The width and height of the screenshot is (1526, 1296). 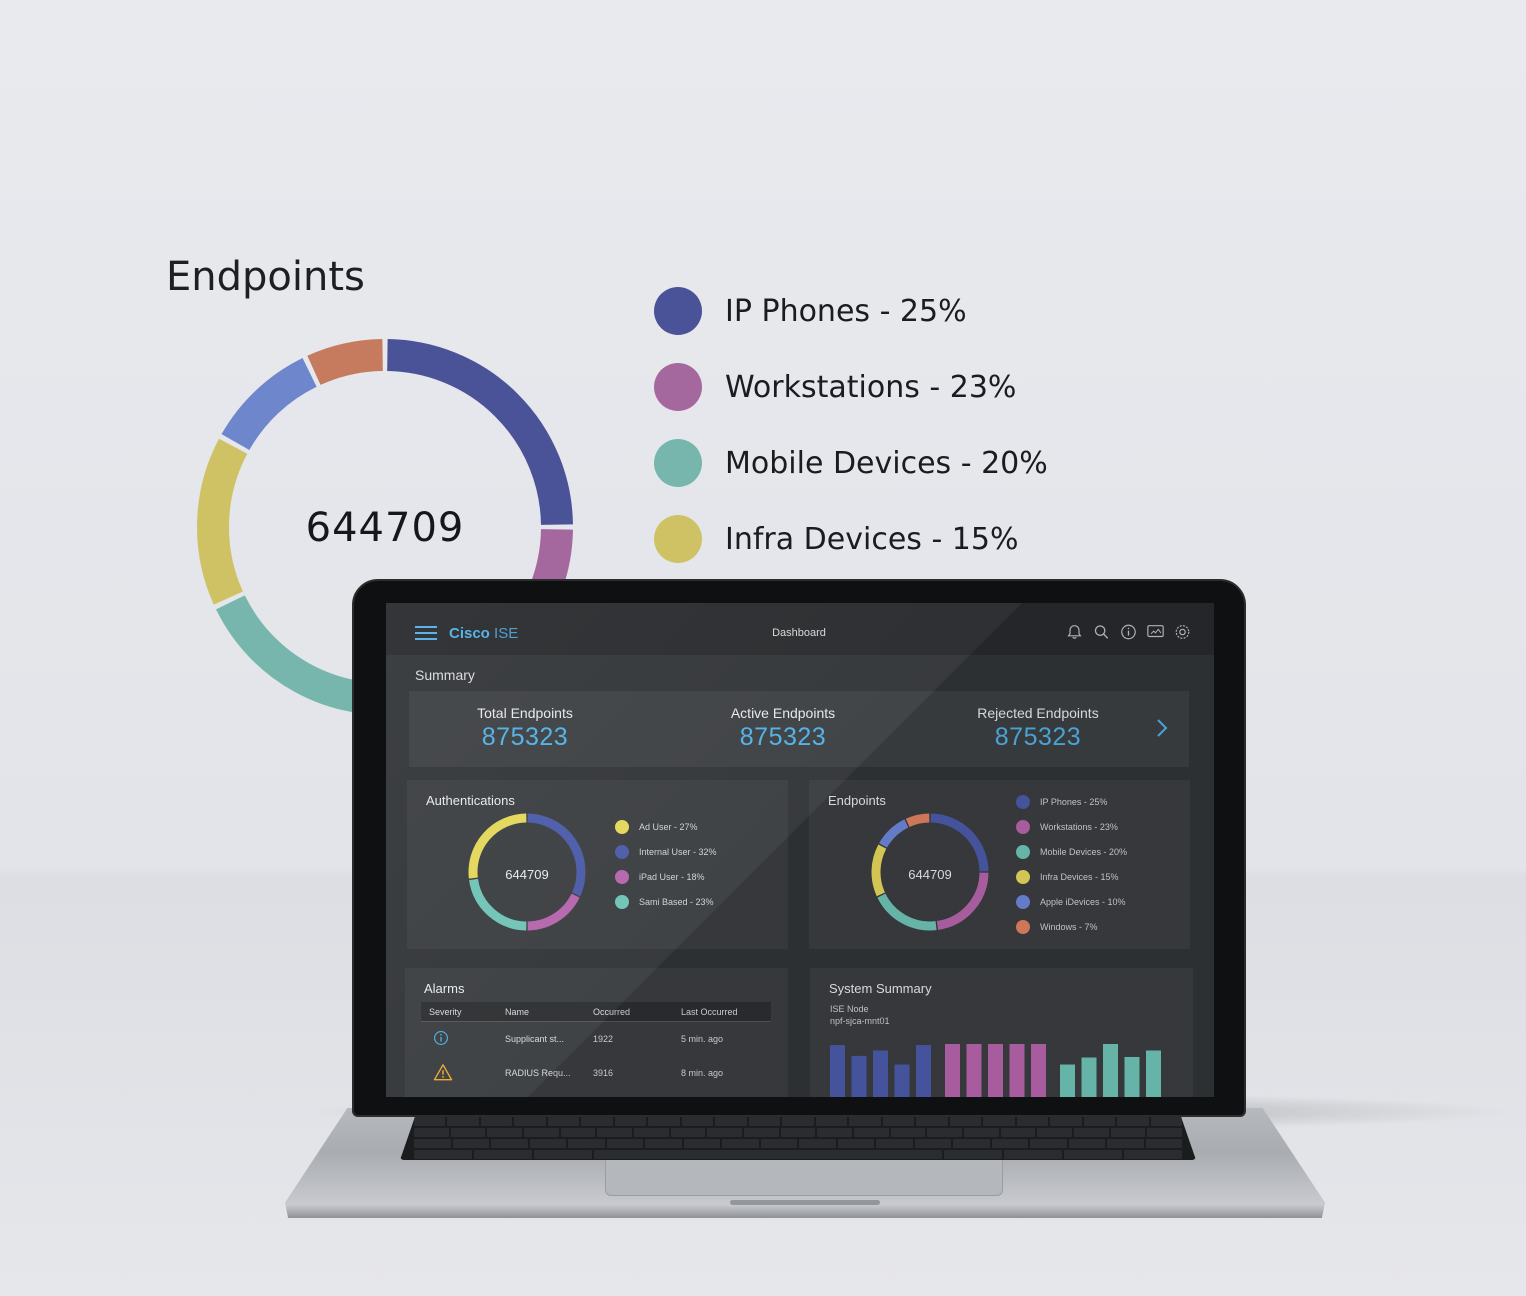 I want to click on page-title: Dashboard, so click(x=799, y=633).